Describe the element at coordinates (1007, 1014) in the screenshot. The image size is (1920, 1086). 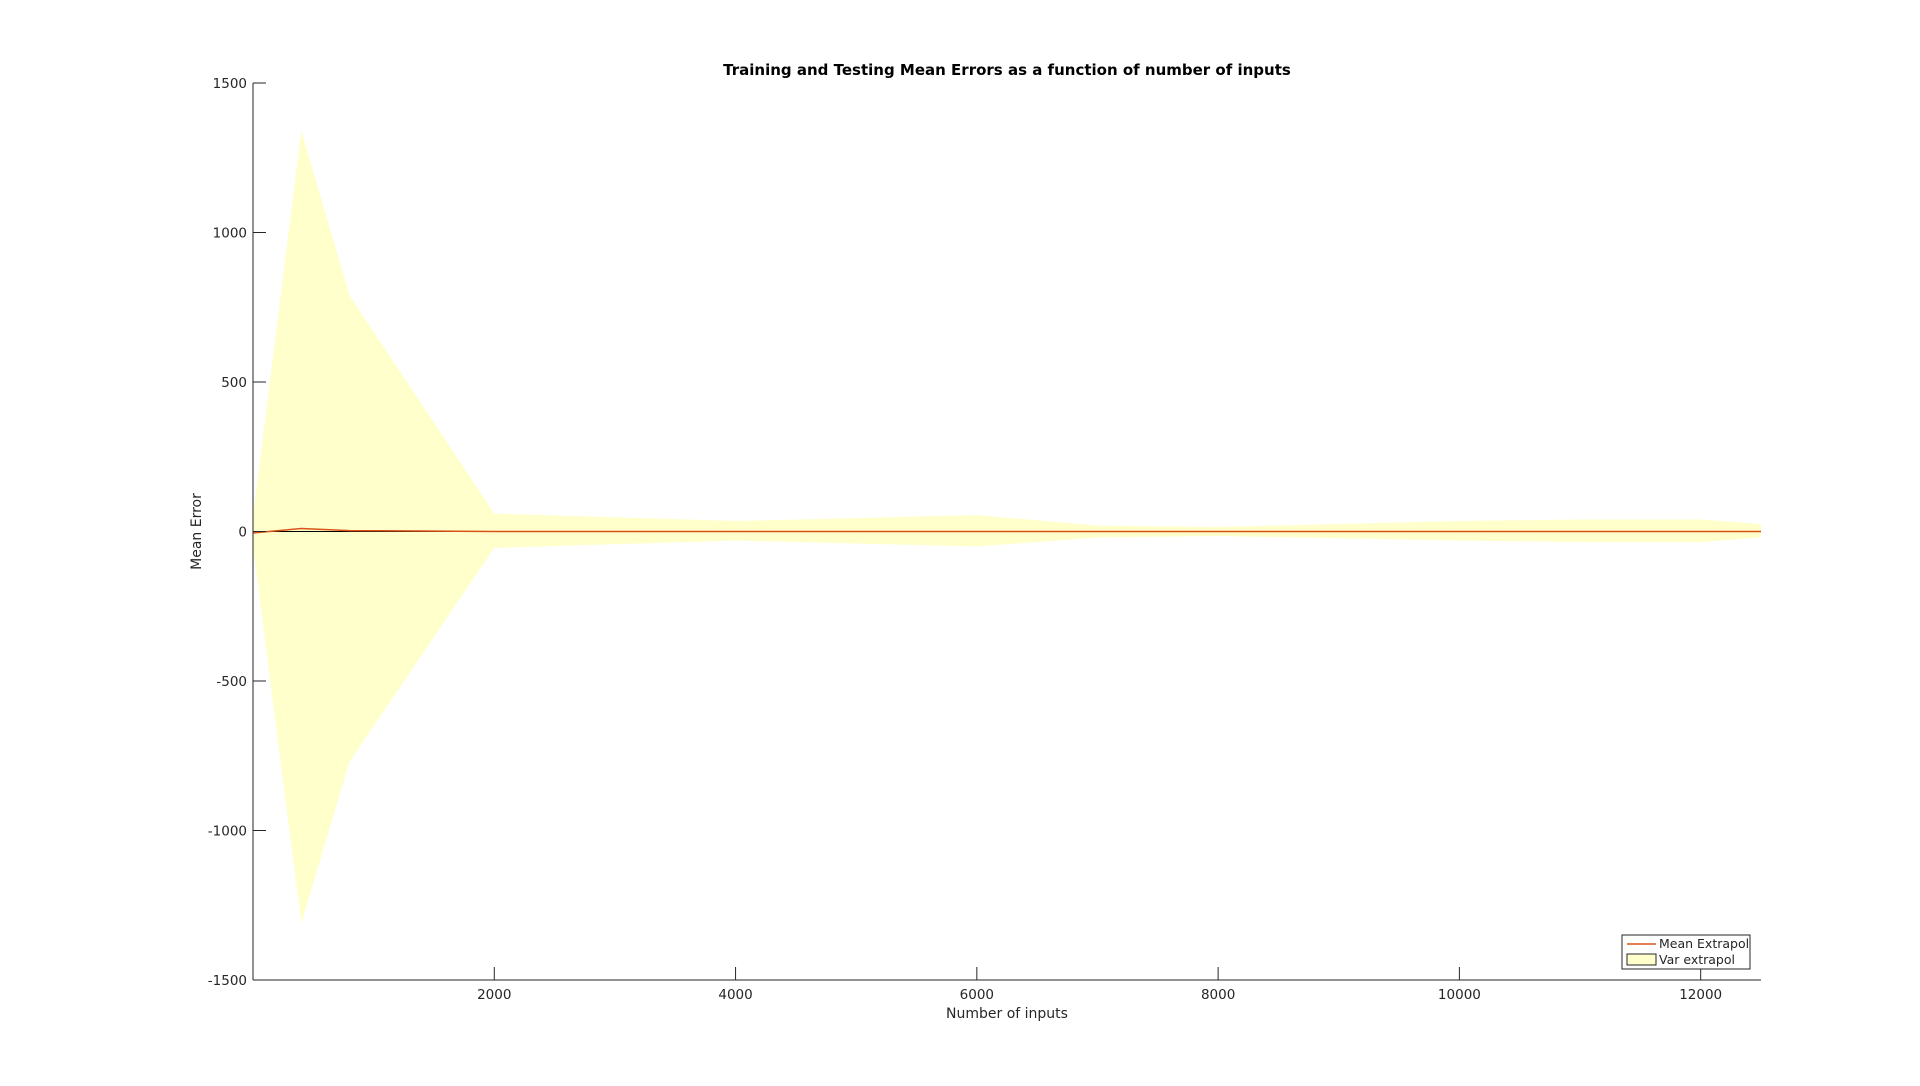
I see `x-axis-label: Number of inputs` at that location.